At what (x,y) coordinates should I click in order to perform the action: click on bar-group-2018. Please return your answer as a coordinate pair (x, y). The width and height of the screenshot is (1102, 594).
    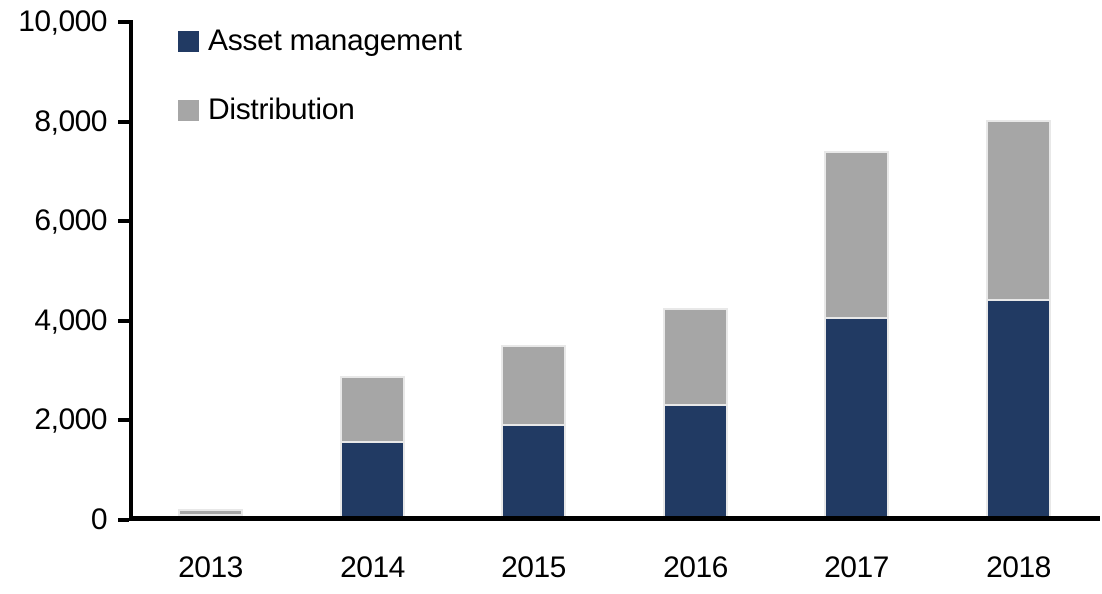
    Looking at the image, I should click on (1018, 319).